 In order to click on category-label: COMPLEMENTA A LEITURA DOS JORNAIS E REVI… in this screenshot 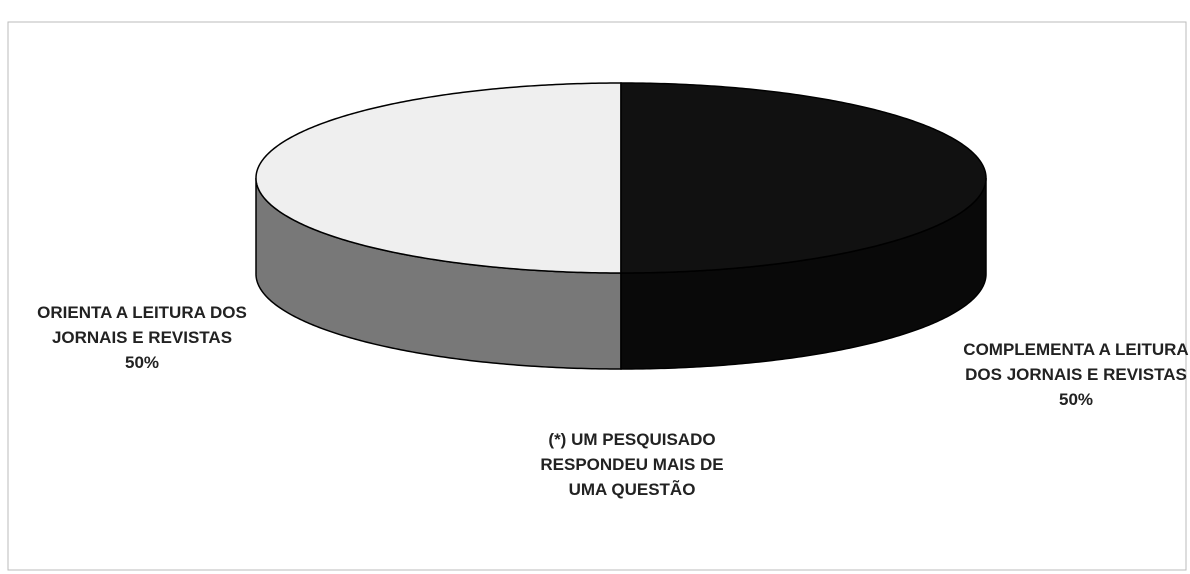, I will do `click(1076, 362)`.